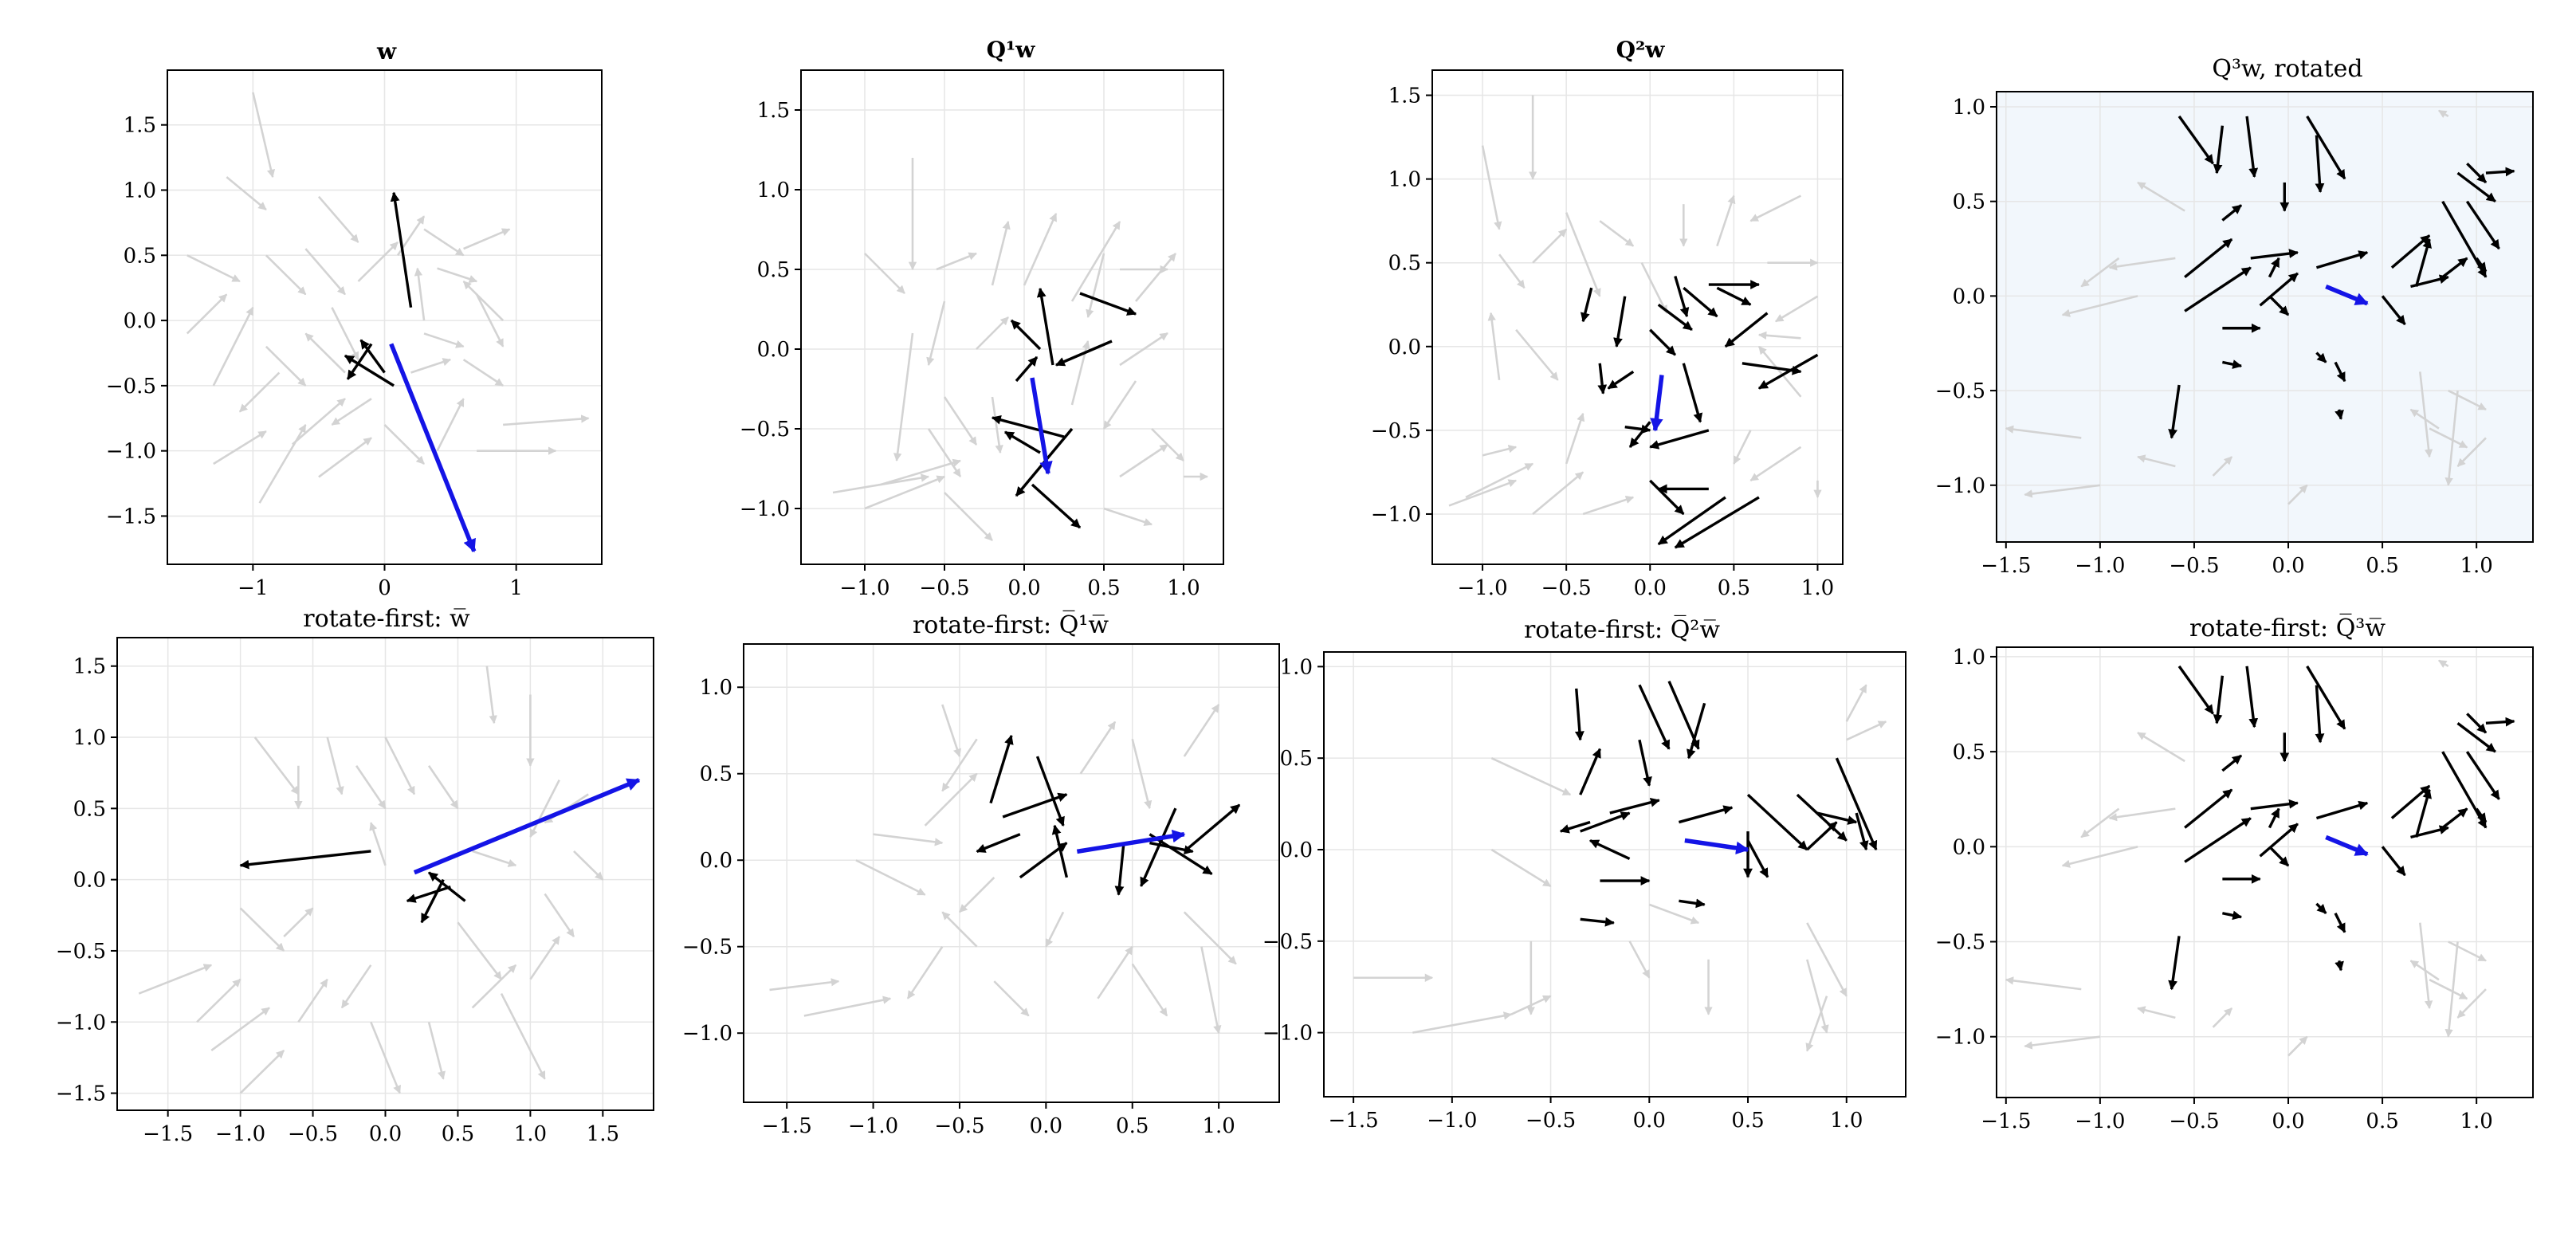 The width and height of the screenshot is (2576, 1237). What do you see at coordinates (1960, 486) in the screenshot?
I see `y-tick-label: −1.0` at bounding box center [1960, 486].